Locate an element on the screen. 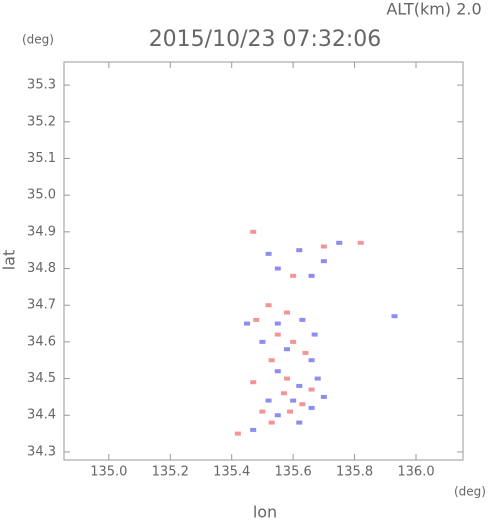 The image size is (491, 521). x-tick-label: 135.6 is located at coordinates (293, 472).